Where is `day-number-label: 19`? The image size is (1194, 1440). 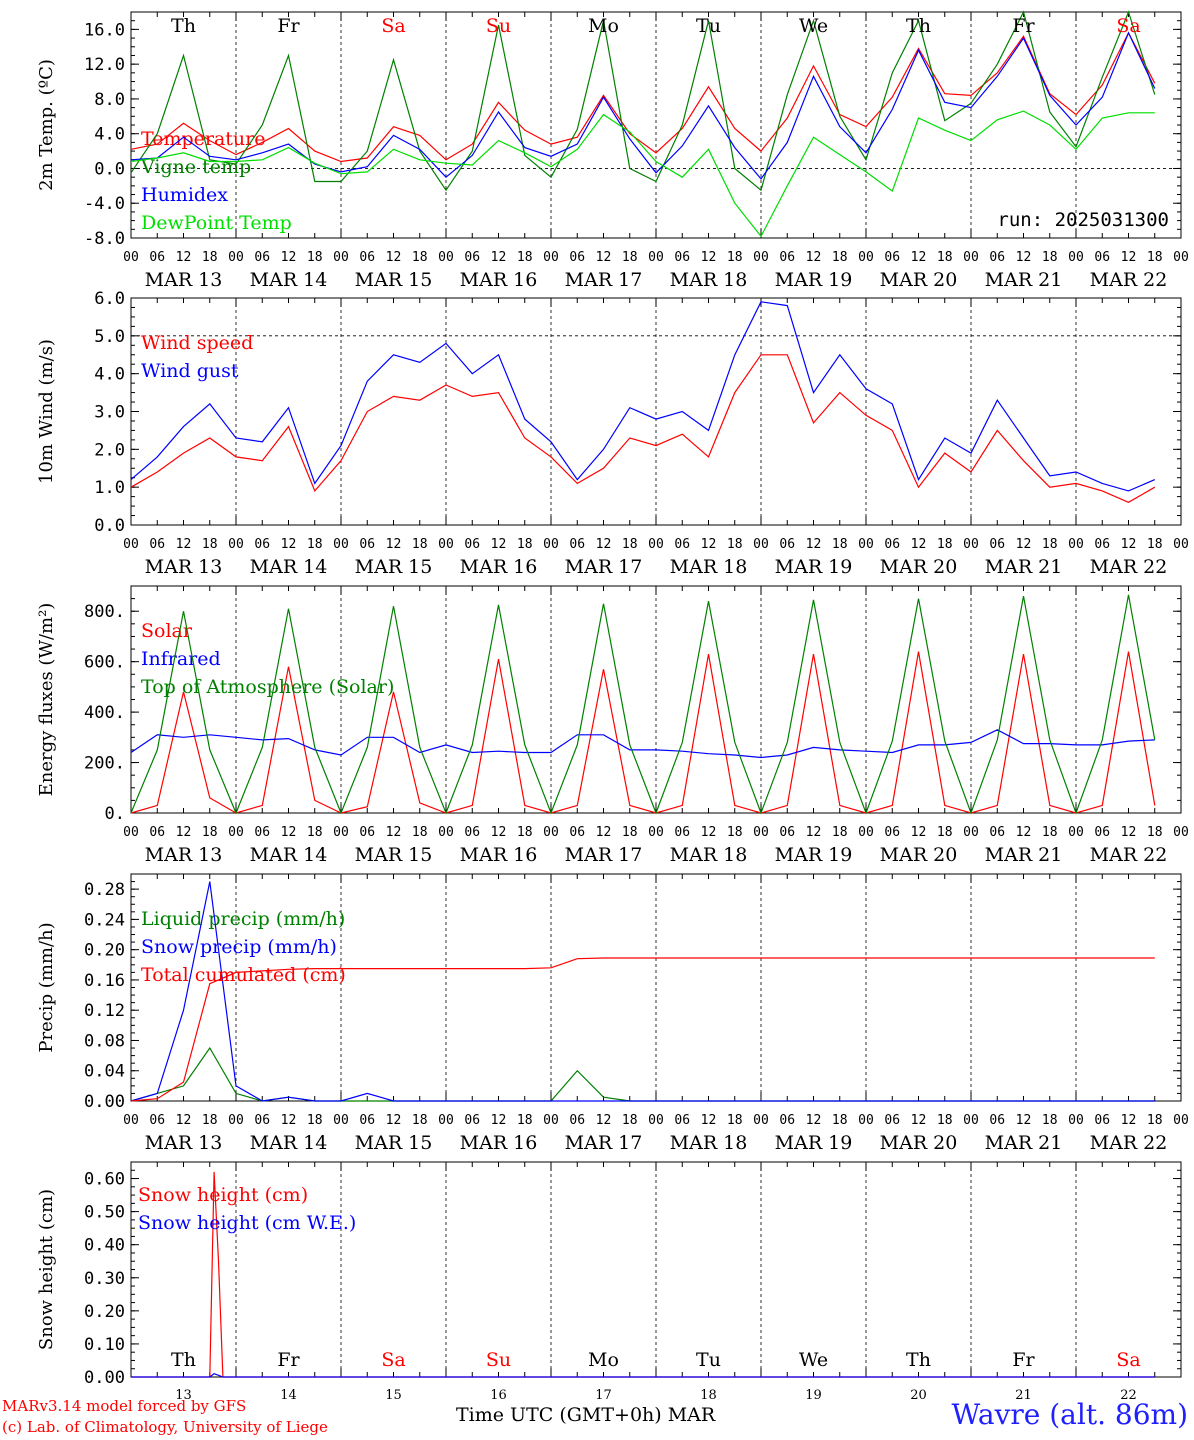
day-number-label: 19 is located at coordinates (813, 1395).